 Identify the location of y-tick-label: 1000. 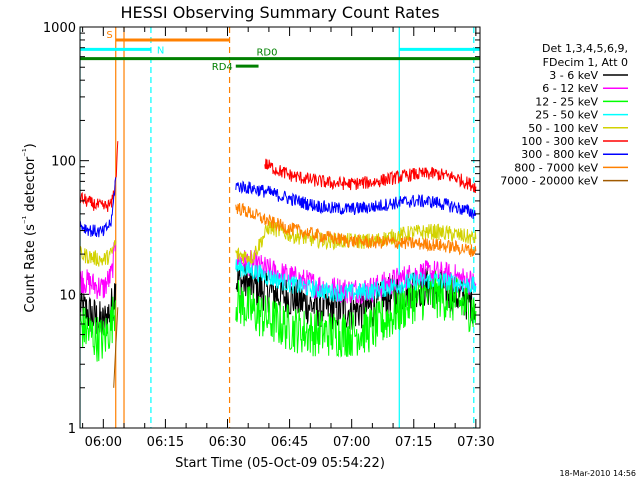
(59, 28).